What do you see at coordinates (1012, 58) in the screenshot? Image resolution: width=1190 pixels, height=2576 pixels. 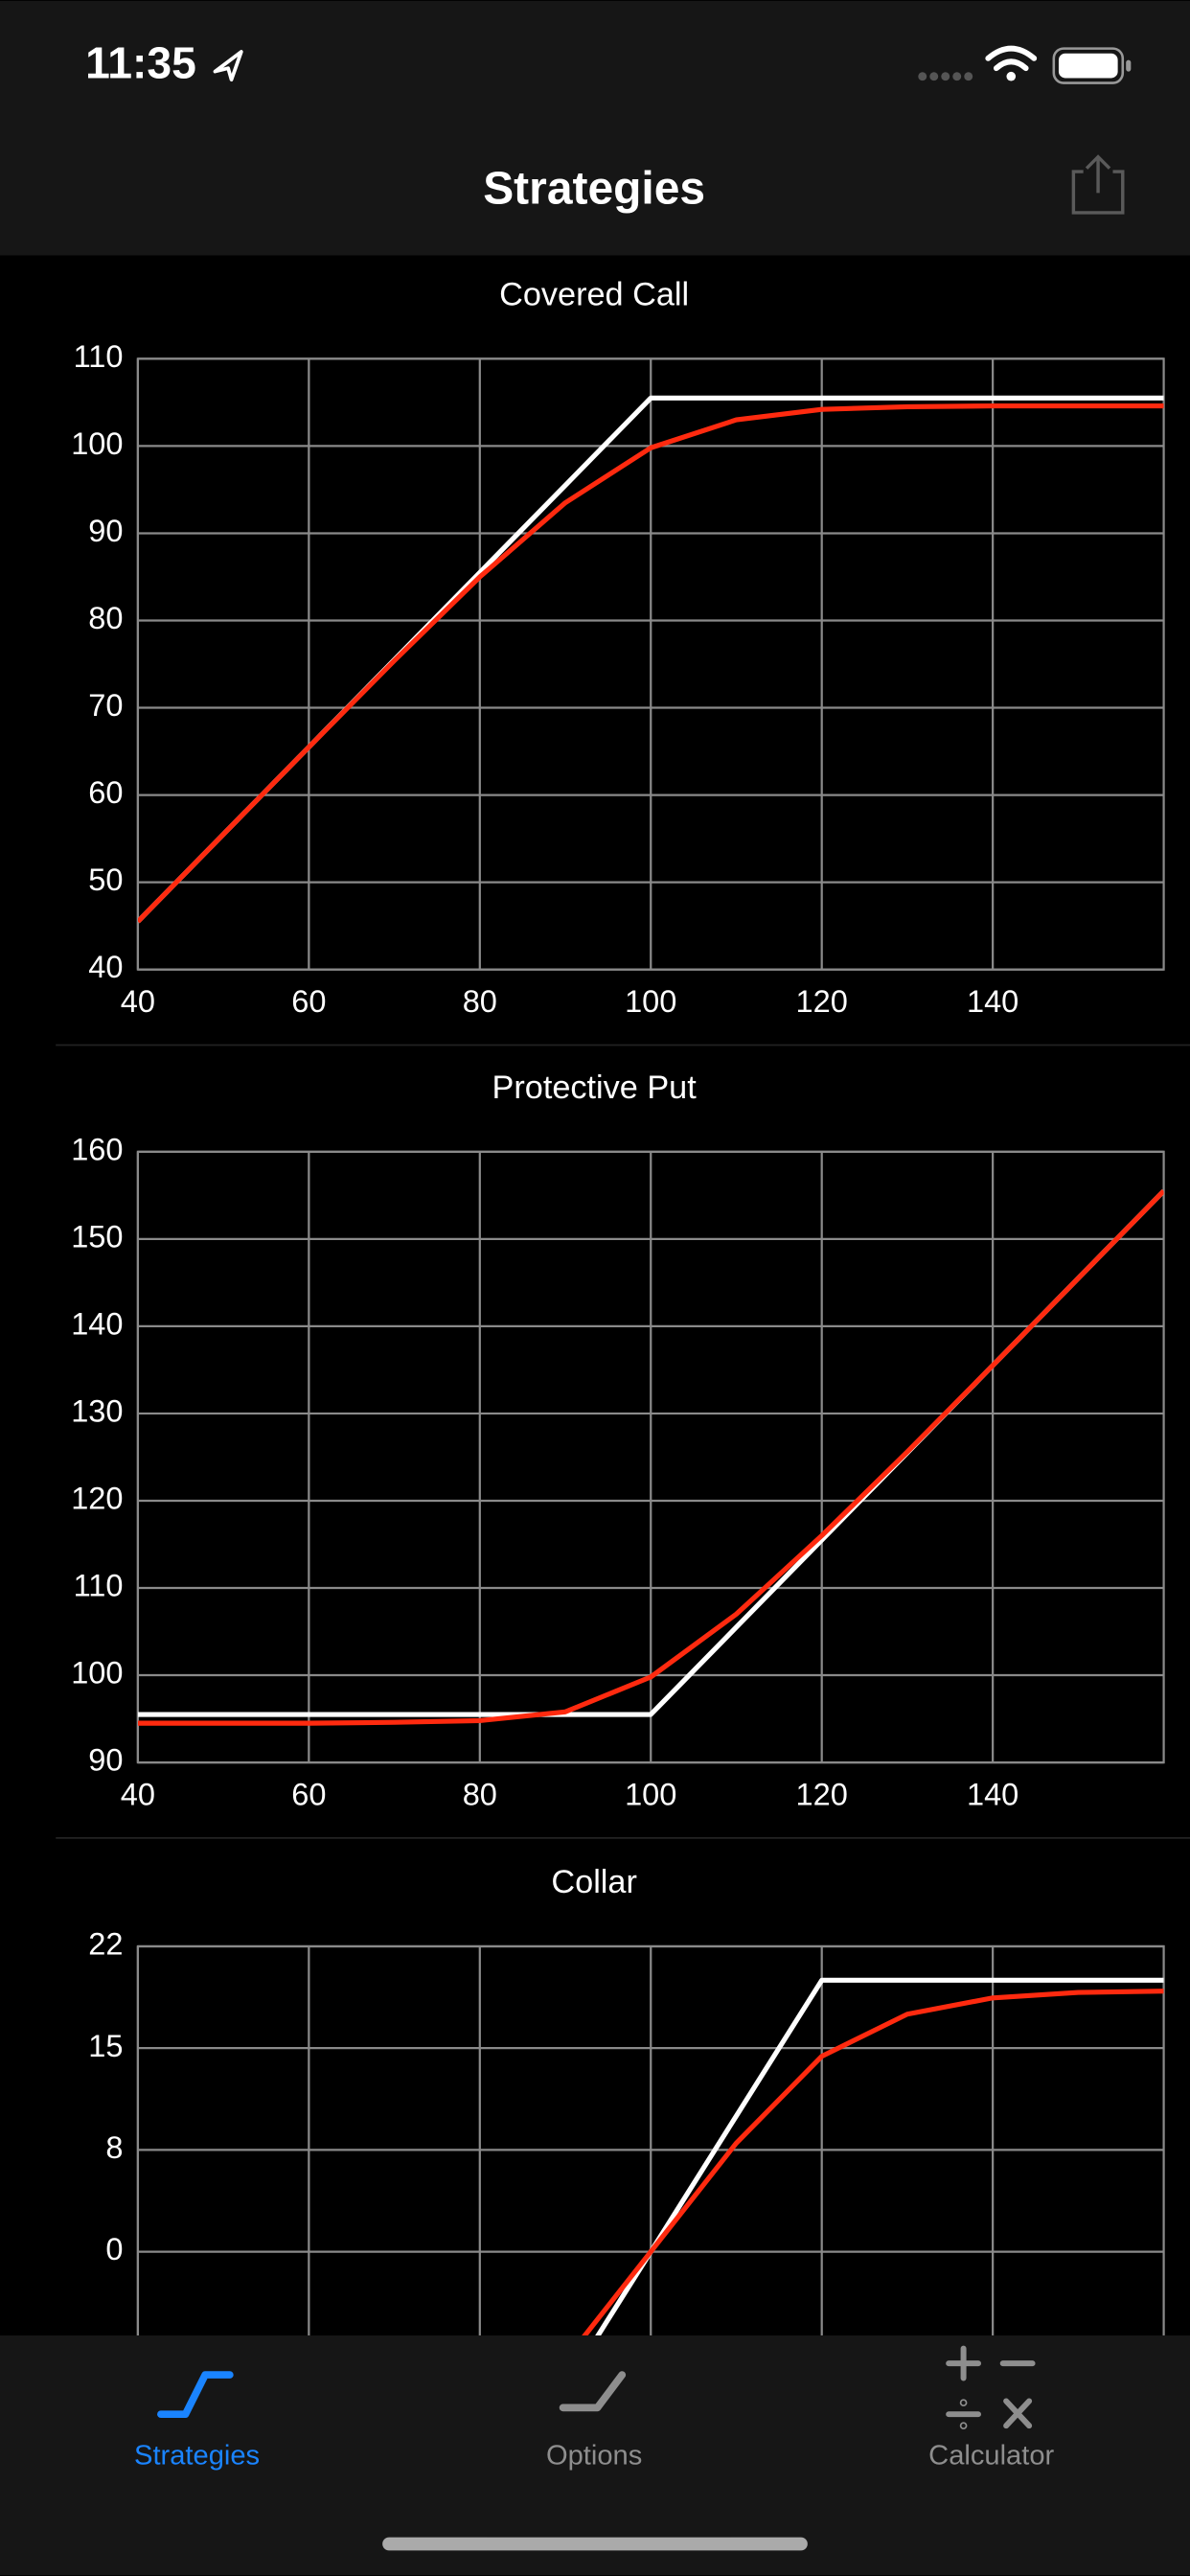 I see `wifi-icon` at bounding box center [1012, 58].